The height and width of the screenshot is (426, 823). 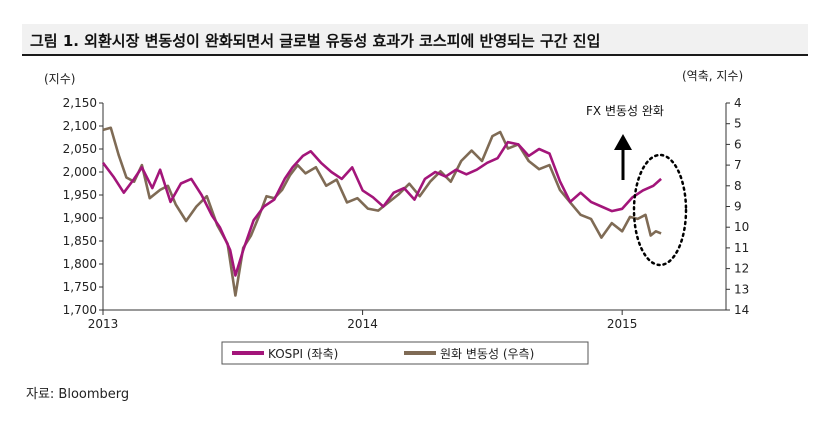 What do you see at coordinates (80, 264) in the screenshot?
I see `left-tick-label: 1,800` at bounding box center [80, 264].